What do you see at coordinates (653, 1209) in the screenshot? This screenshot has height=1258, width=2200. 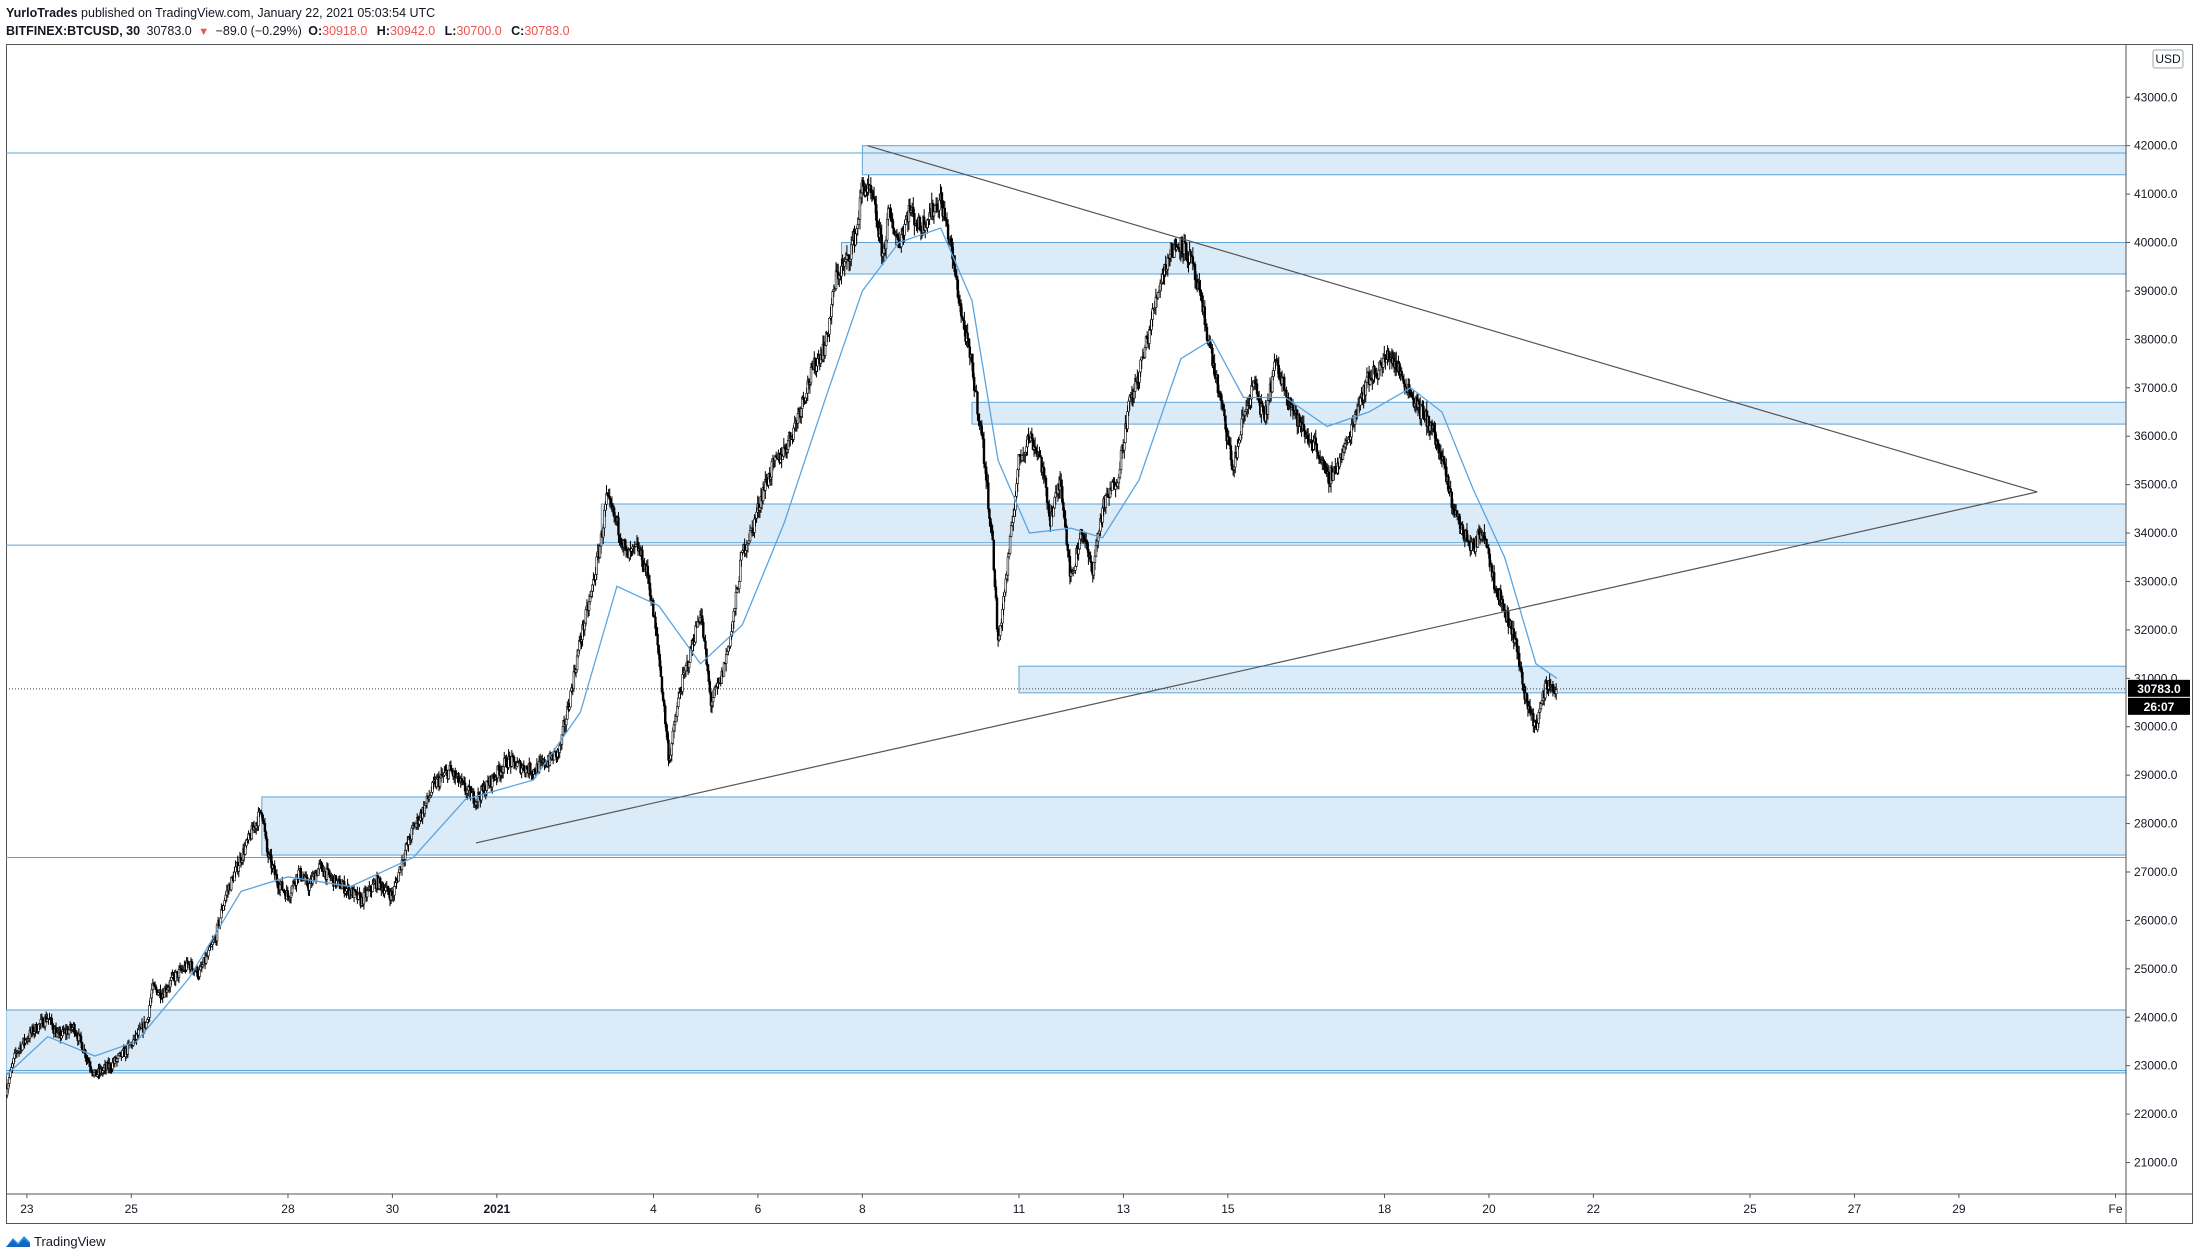 I see `time-tick-label: 4` at bounding box center [653, 1209].